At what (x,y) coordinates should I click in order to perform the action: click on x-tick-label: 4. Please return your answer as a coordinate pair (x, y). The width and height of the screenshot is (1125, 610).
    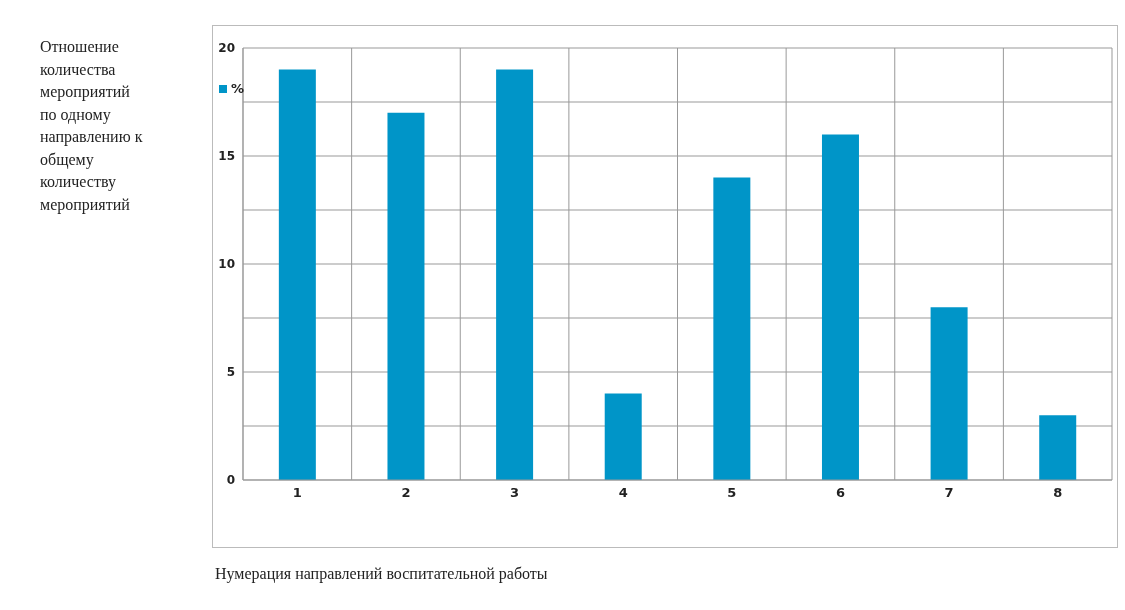
    Looking at the image, I should click on (623, 493).